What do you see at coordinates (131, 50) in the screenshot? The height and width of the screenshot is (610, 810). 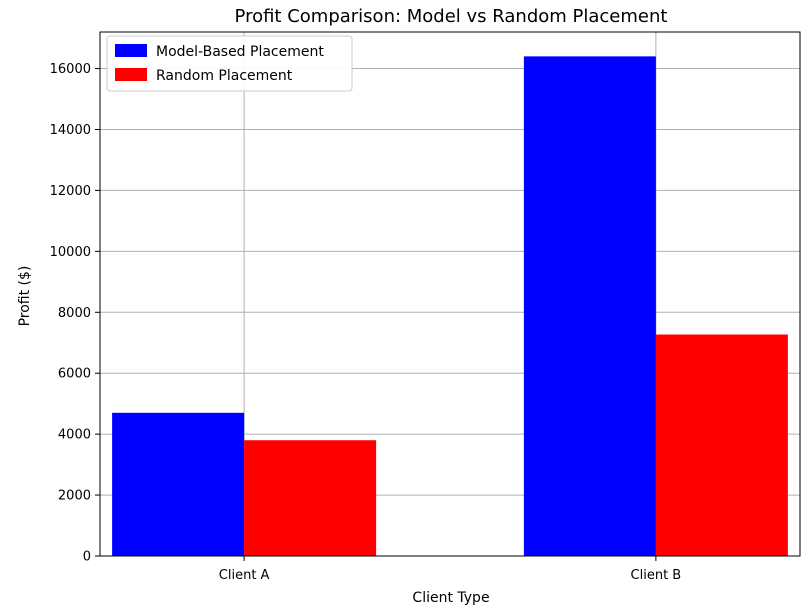 I see `legend-swatch-model-based` at bounding box center [131, 50].